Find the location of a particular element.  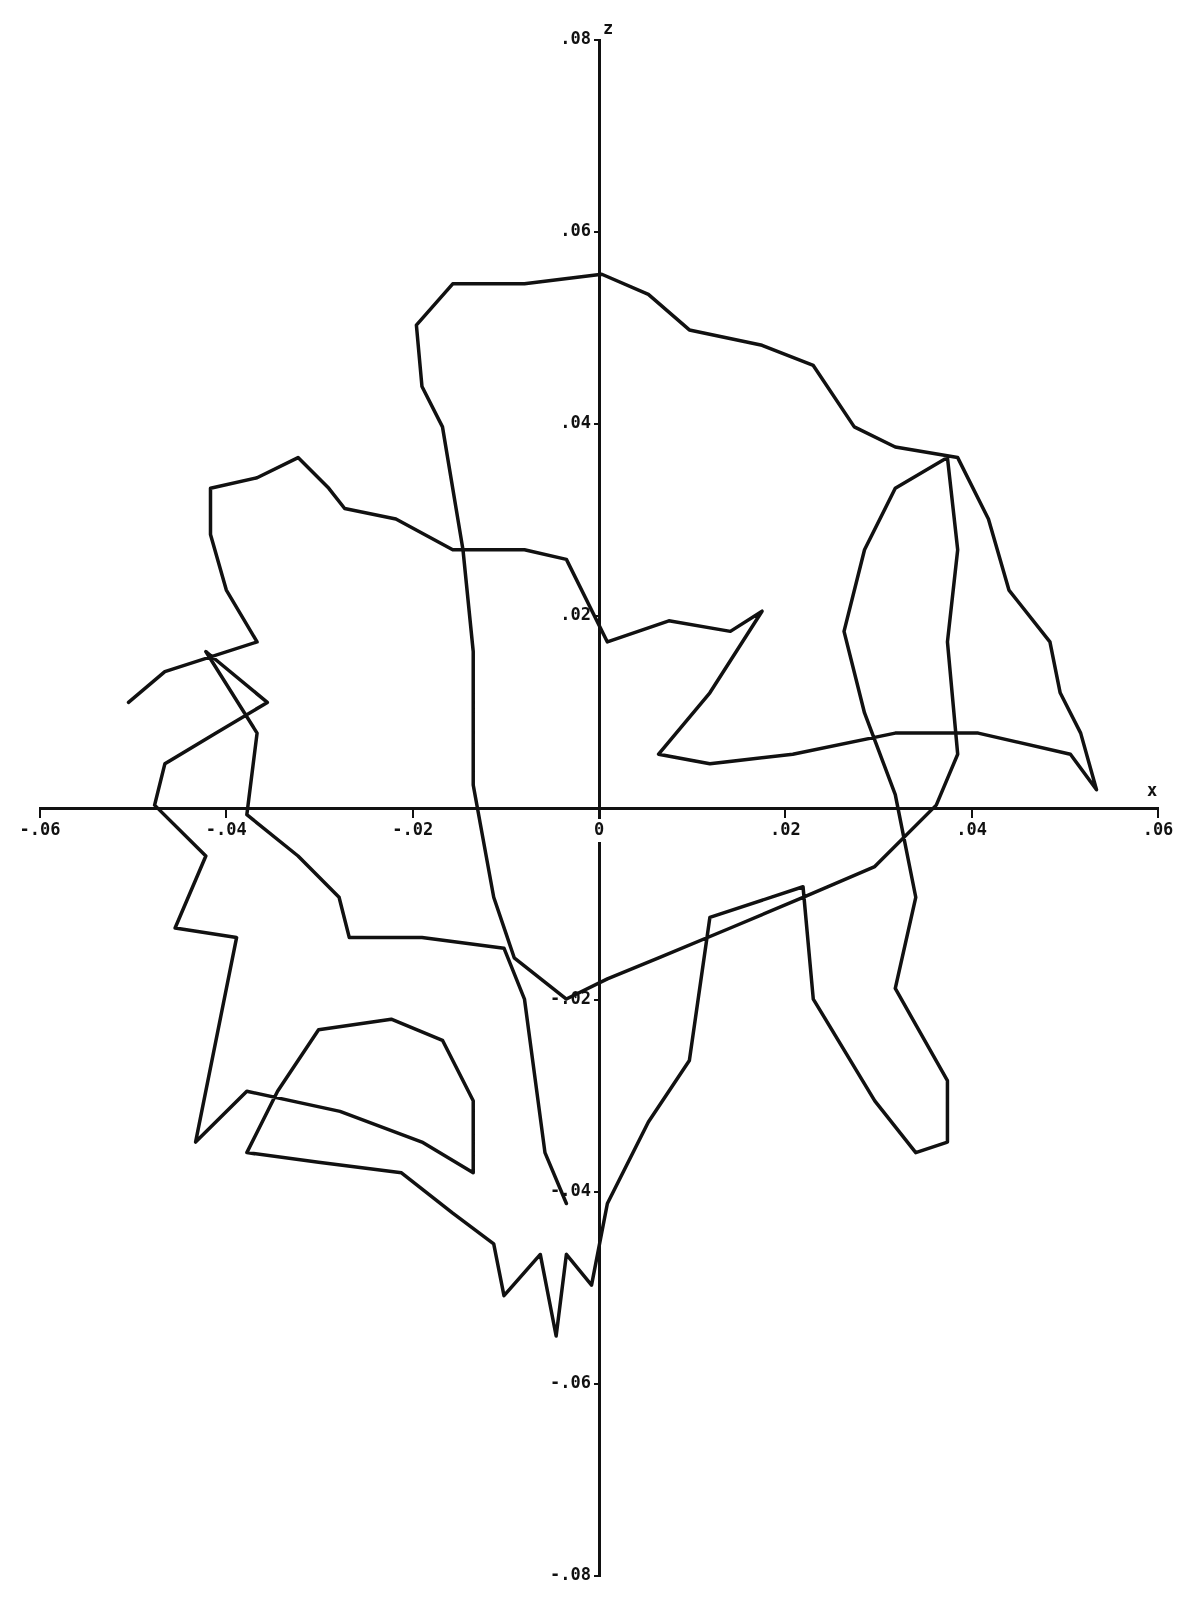

x-tick-label: -.04 is located at coordinates (226, 828).